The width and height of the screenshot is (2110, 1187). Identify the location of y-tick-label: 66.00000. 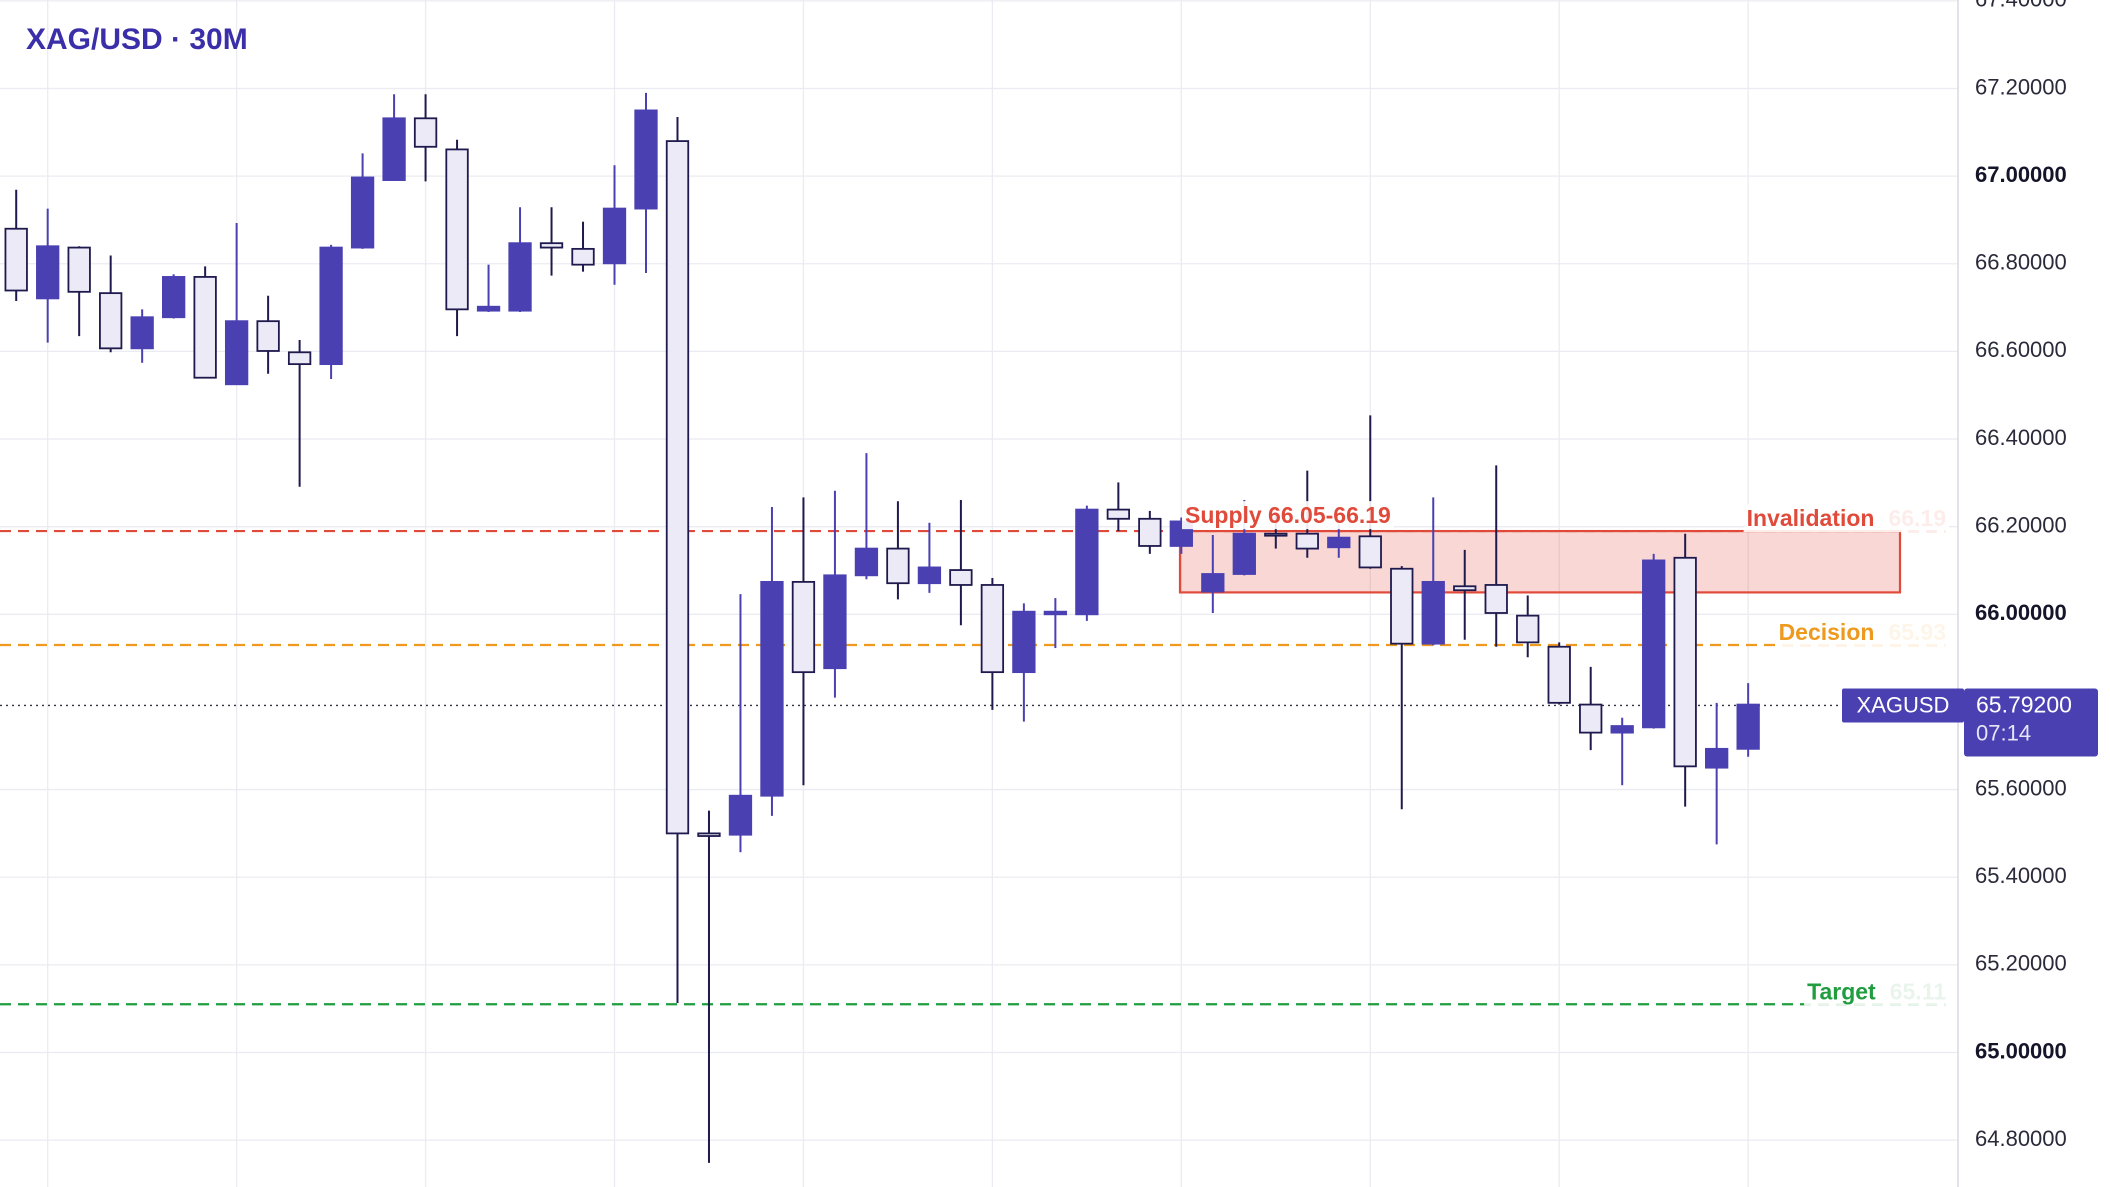
(2021, 612).